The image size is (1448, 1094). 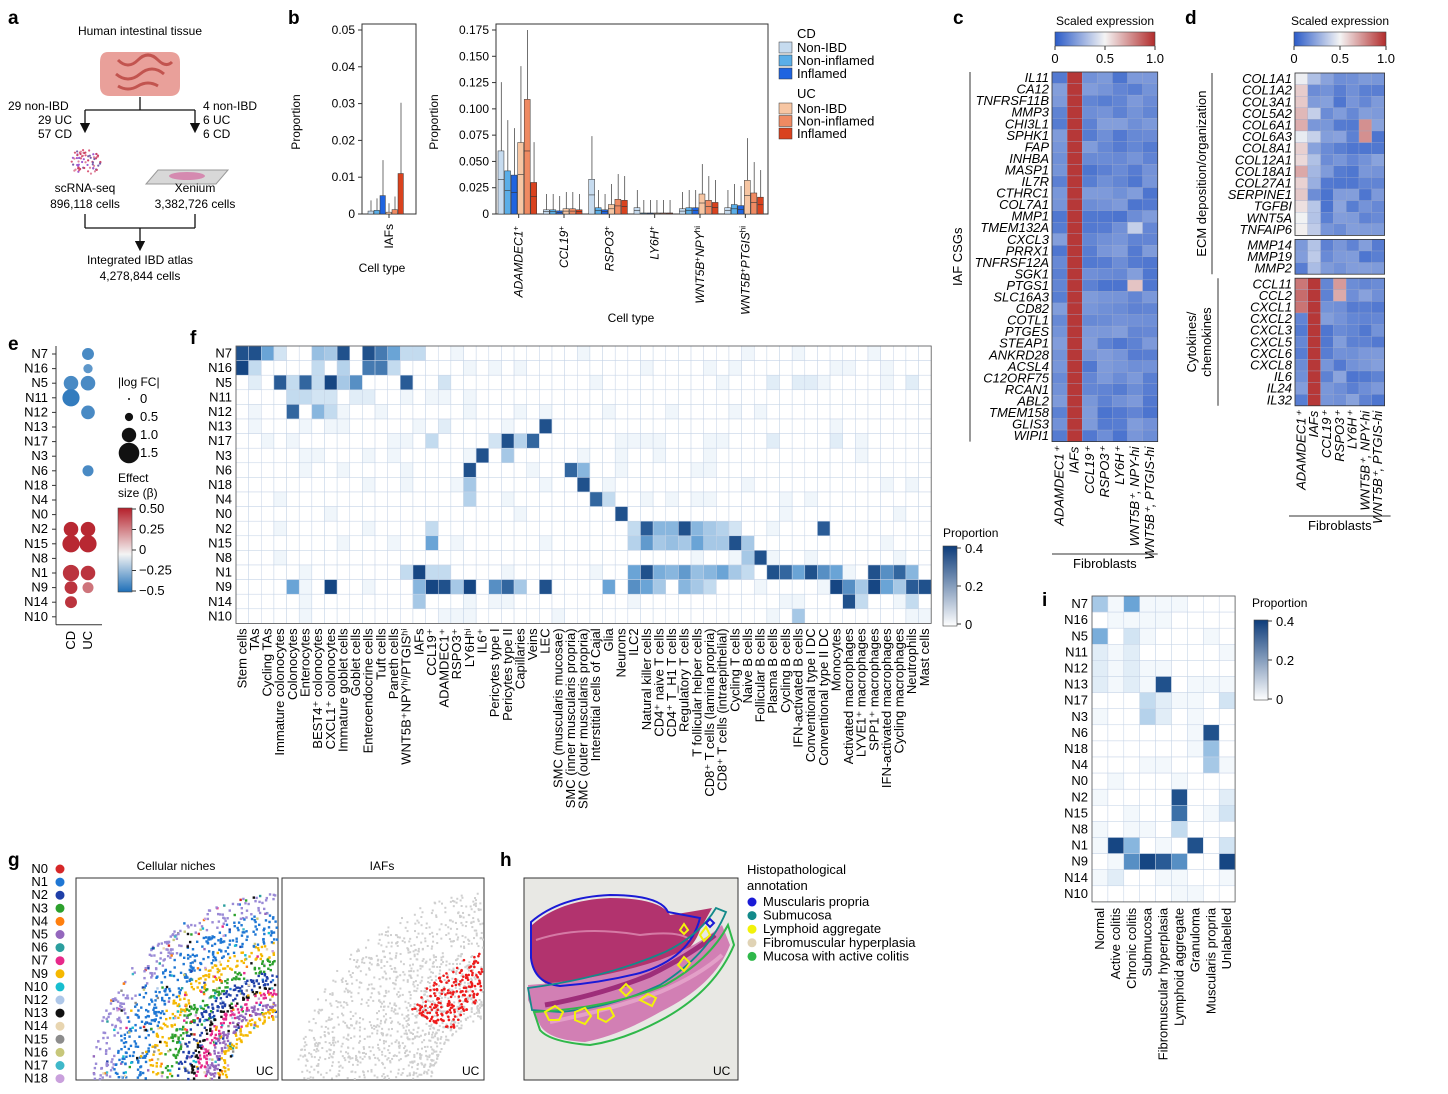 I want to click on scrna-dot, so click(x=77, y=151).